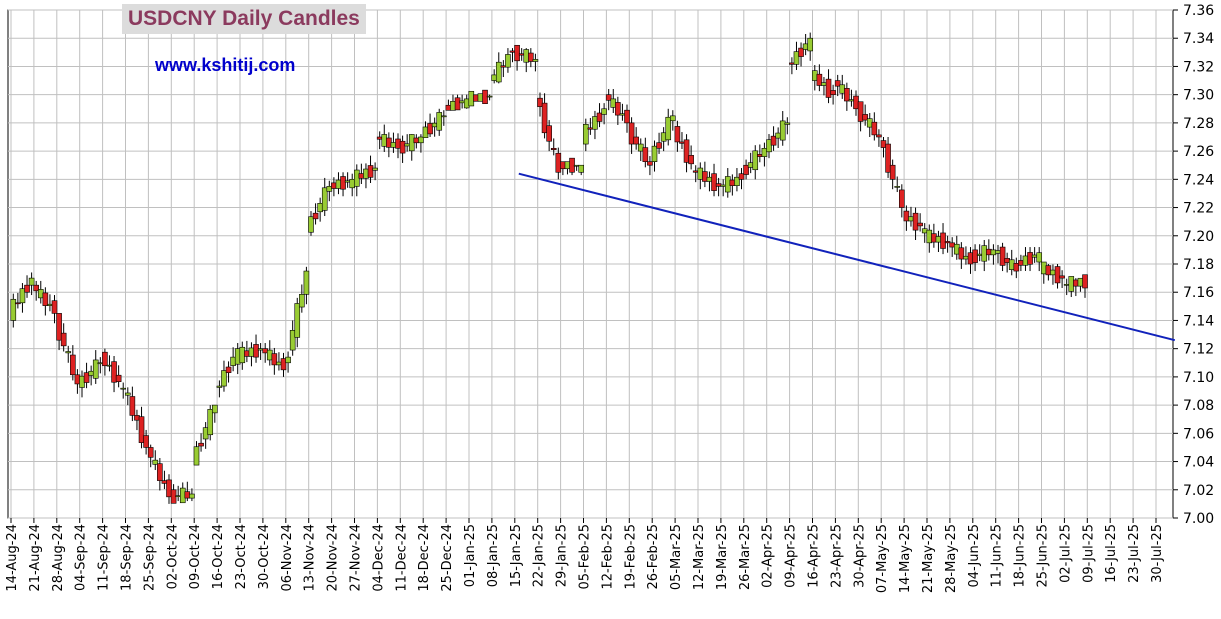 The height and width of the screenshot is (619, 1221). Describe the element at coordinates (997, 556) in the screenshot. I see `x-tick-label: 11-Jun-25` at that location.